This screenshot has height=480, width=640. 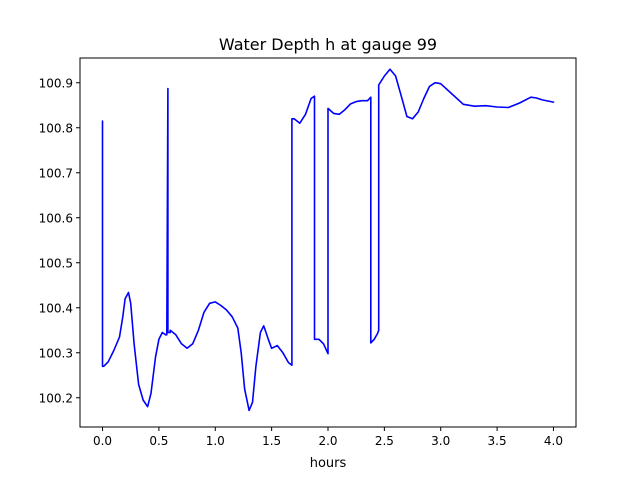 What do you see at coordinates (158, 441) in the screenshot?
I see `x-tick-label: 0.5` at bounding box center [158, 441].